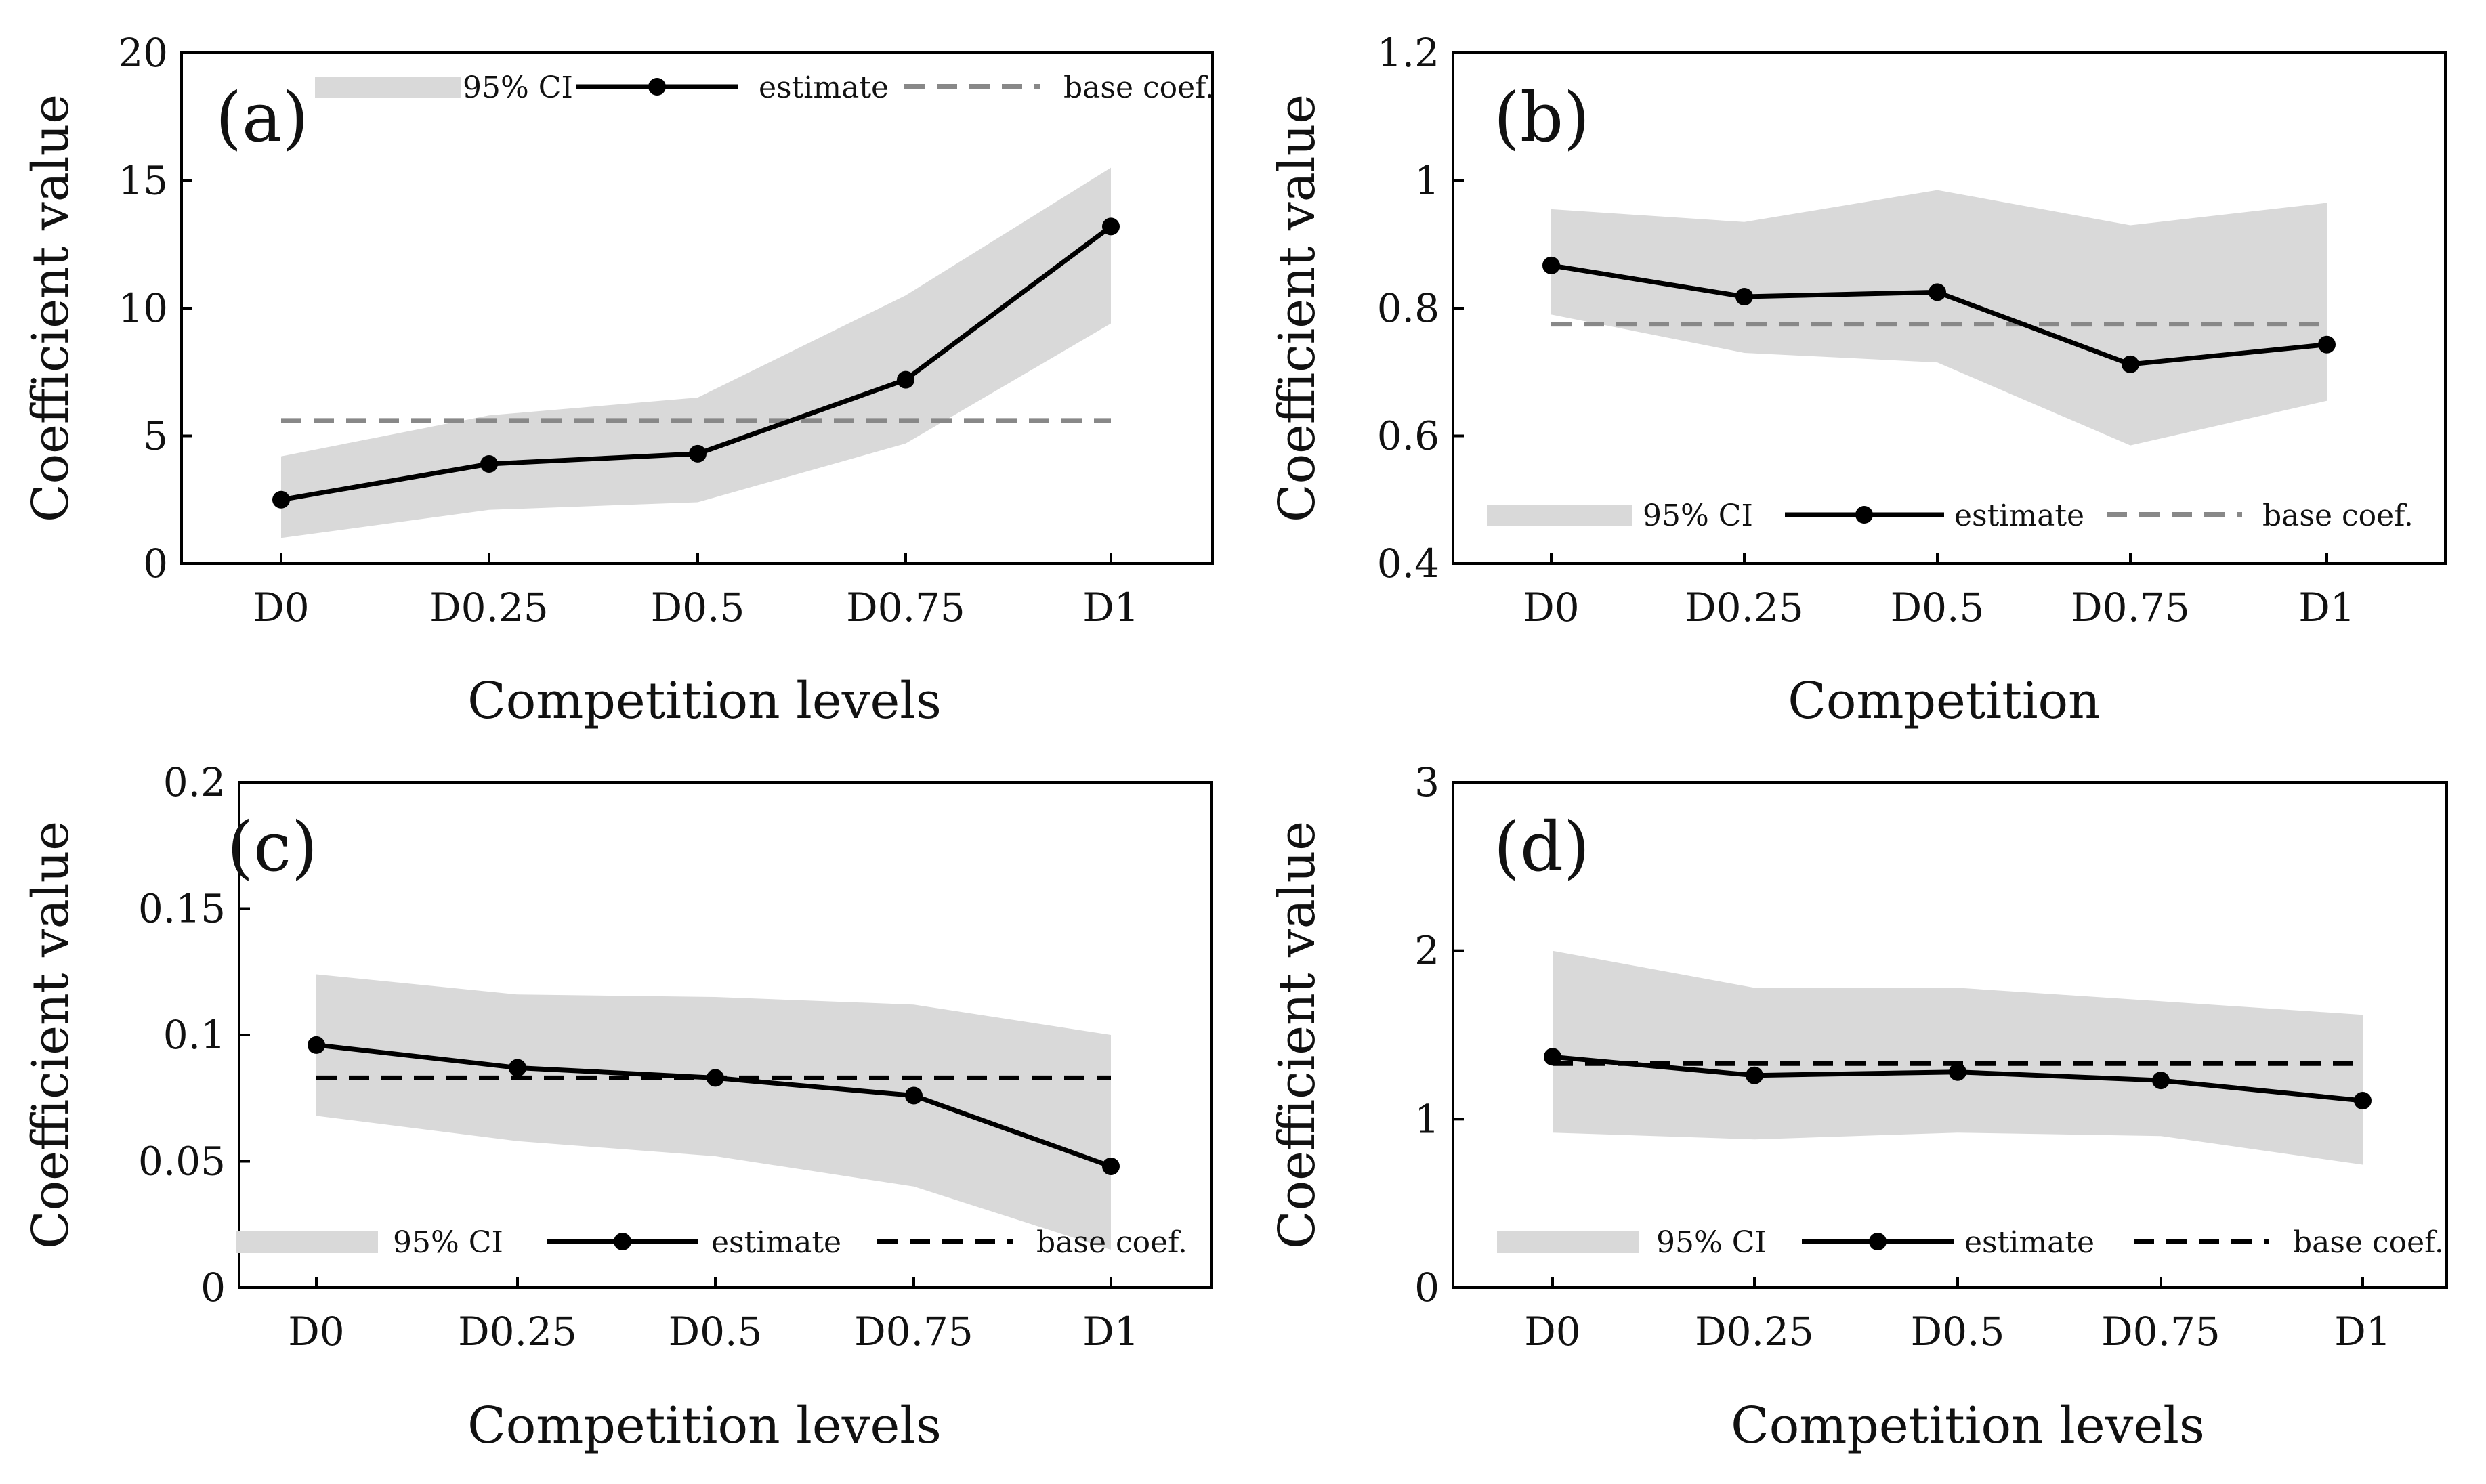  Describe the element at coordinates (1408, 563) in the screenshot. I see `y-tick-label: 0.4` at that location.